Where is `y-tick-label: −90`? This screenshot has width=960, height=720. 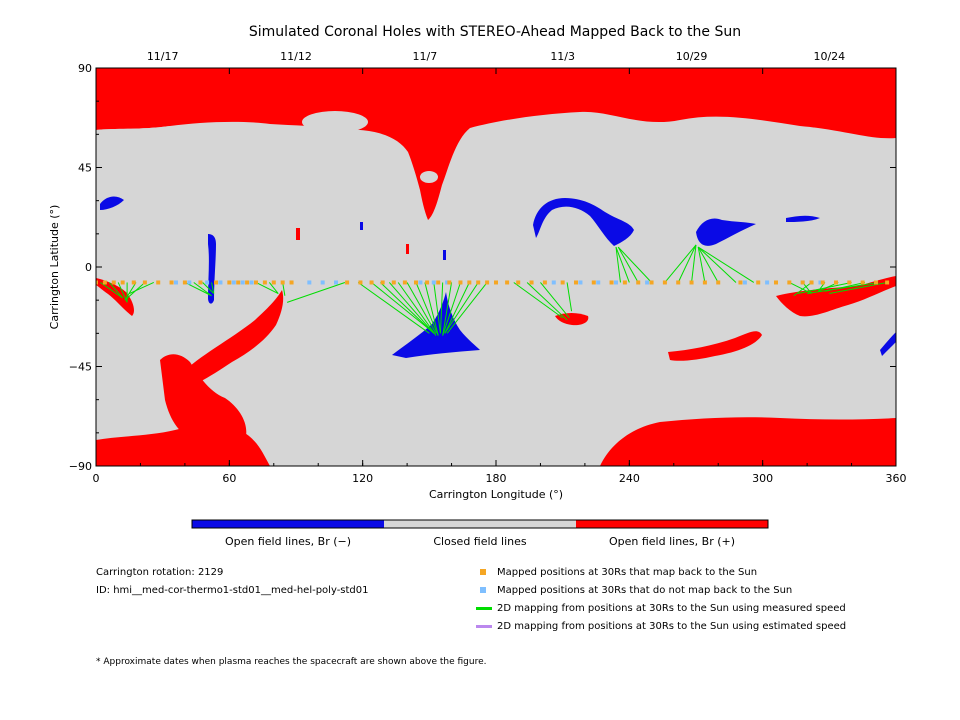 y-tick-label: −90 is located at coordinates (80, 466).